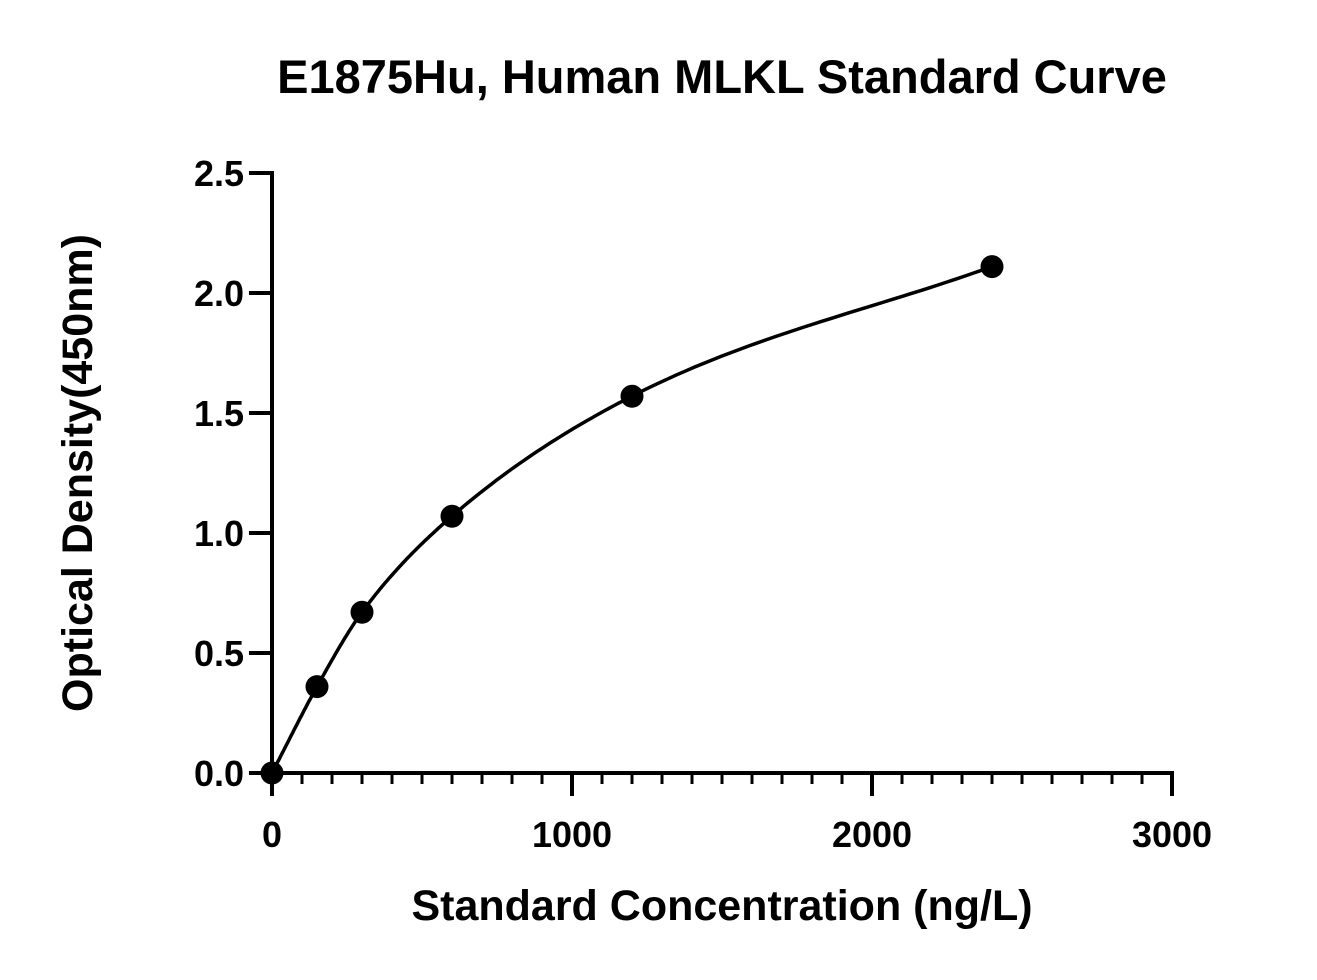 This screenshot has width=1317, height=980. Describe the element at coordinates (722, 76) in the screenshot. I see `chart-title: E1875Hu, Human MLKL Standard Curve` at that location.